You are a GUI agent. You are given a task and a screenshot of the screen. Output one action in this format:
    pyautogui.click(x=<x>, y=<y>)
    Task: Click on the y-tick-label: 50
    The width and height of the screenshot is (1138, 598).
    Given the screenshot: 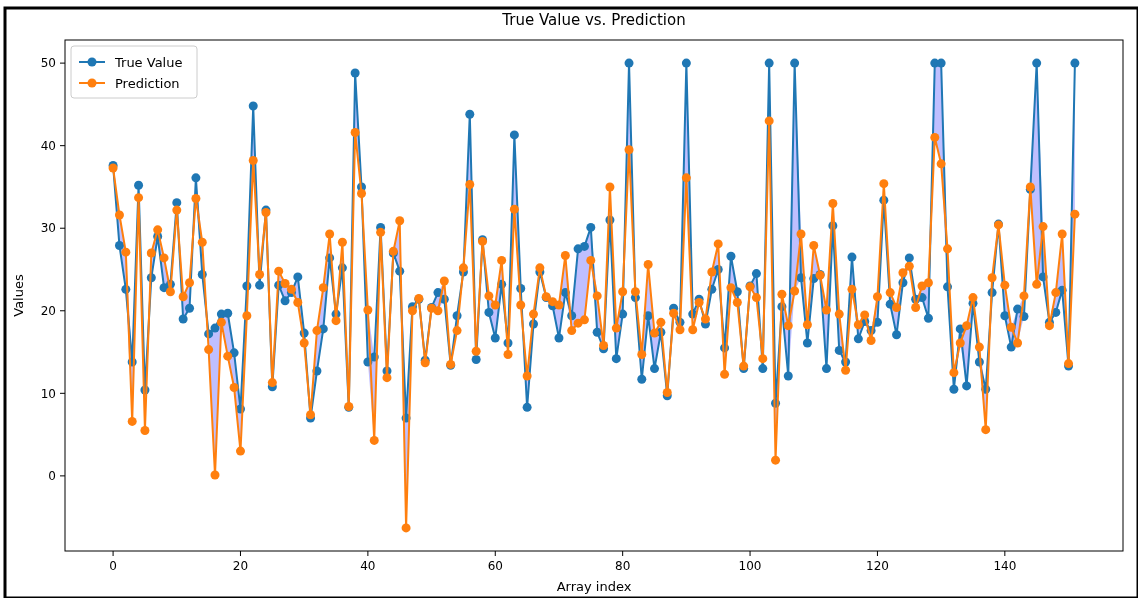 What is the action you would take?
    pyautogui.click(x=48, y=63)
    